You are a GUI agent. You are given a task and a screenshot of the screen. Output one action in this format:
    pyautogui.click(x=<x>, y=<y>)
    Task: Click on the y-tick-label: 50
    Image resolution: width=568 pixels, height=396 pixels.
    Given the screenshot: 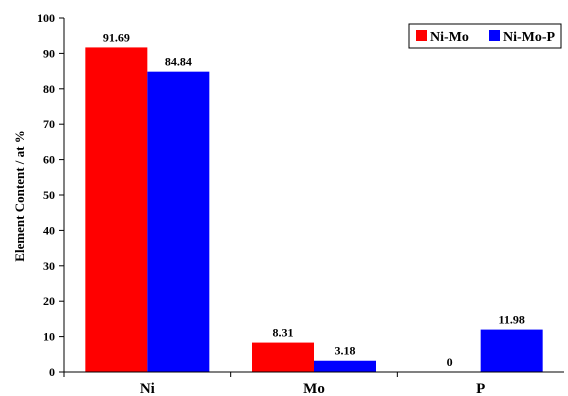 What is the action you would take?
    pyautogui.click(x=49, y=195)
    